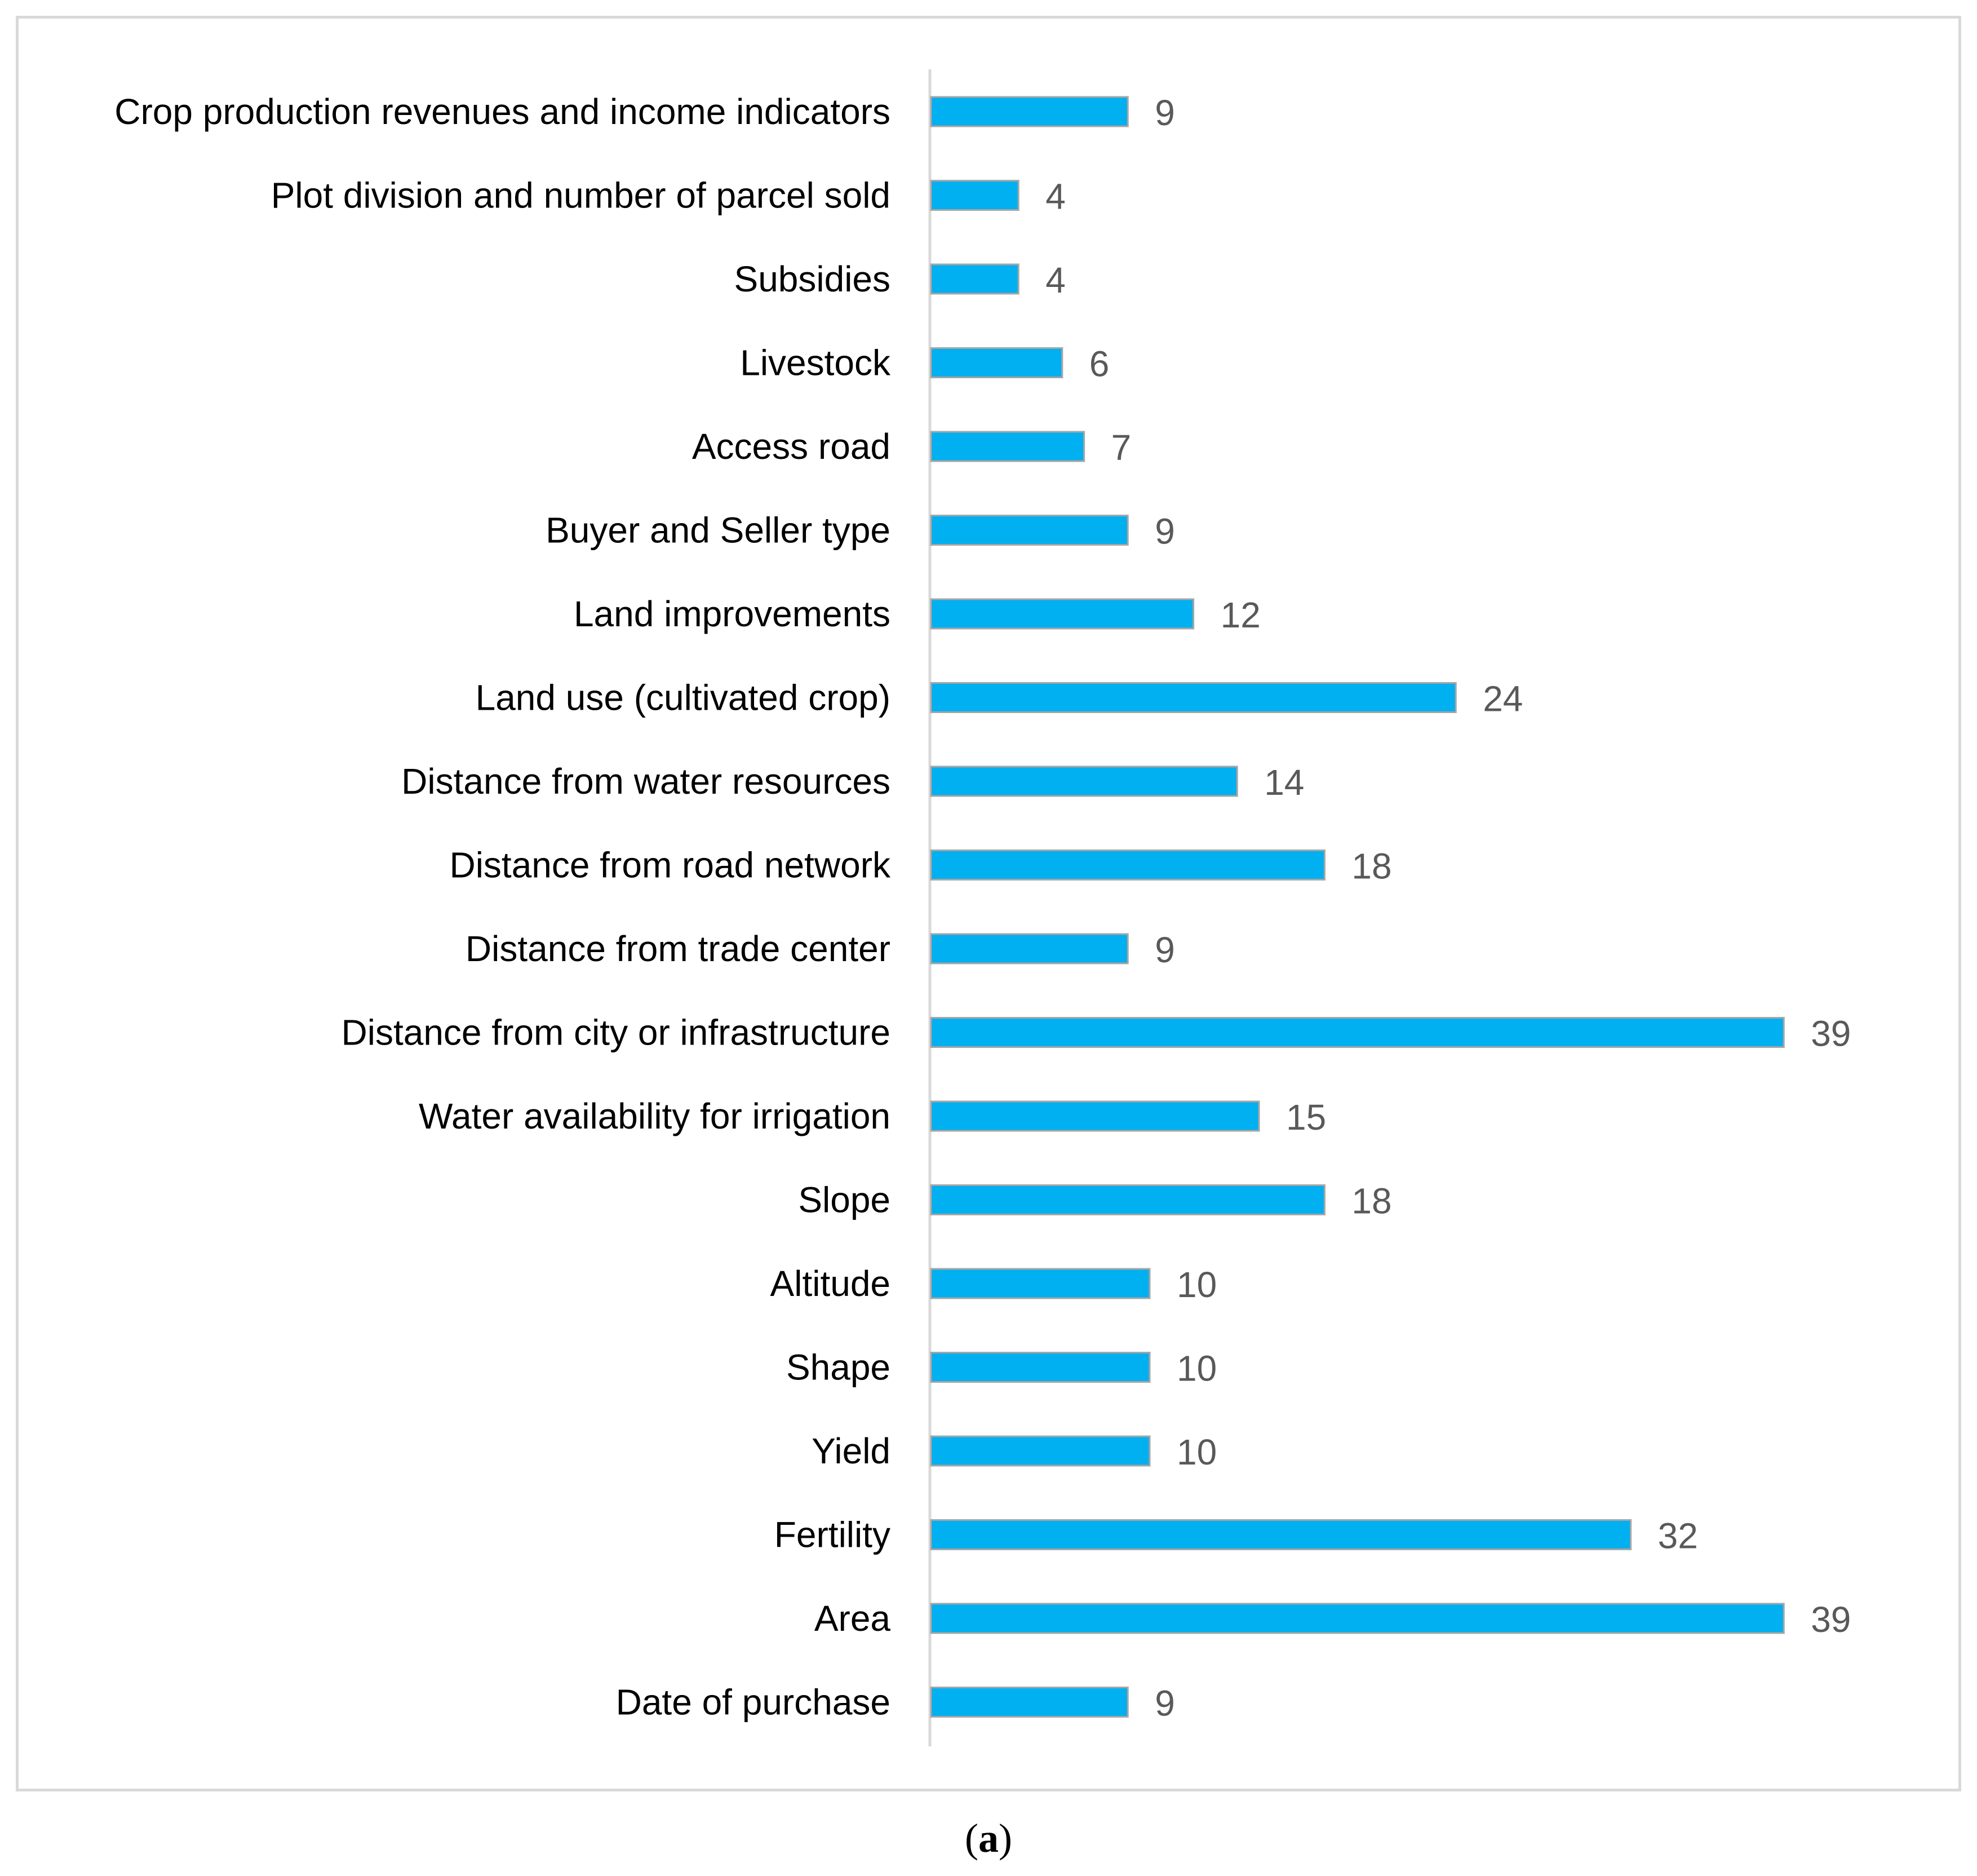 The image size is (1977, 1876). I want to click on category-label: Distance from city or infrastructure, so click(616, 1033).